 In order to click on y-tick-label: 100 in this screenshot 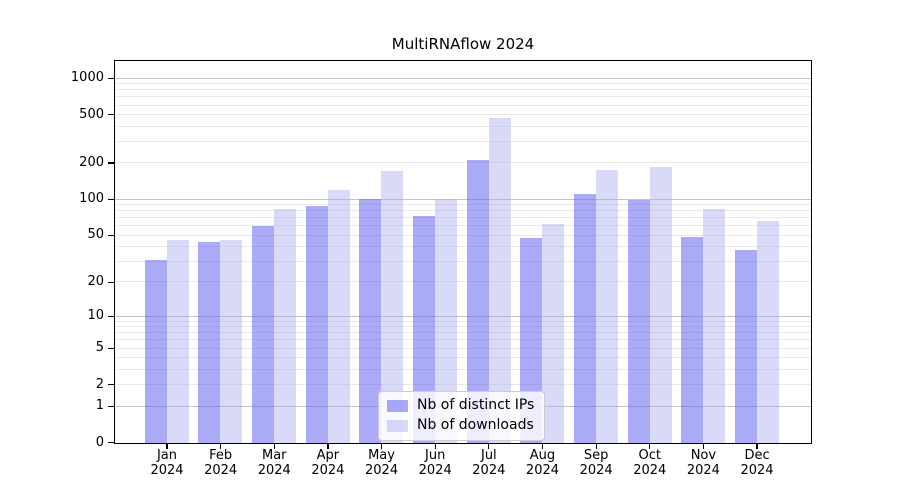, I will do `click(91, 199)`.